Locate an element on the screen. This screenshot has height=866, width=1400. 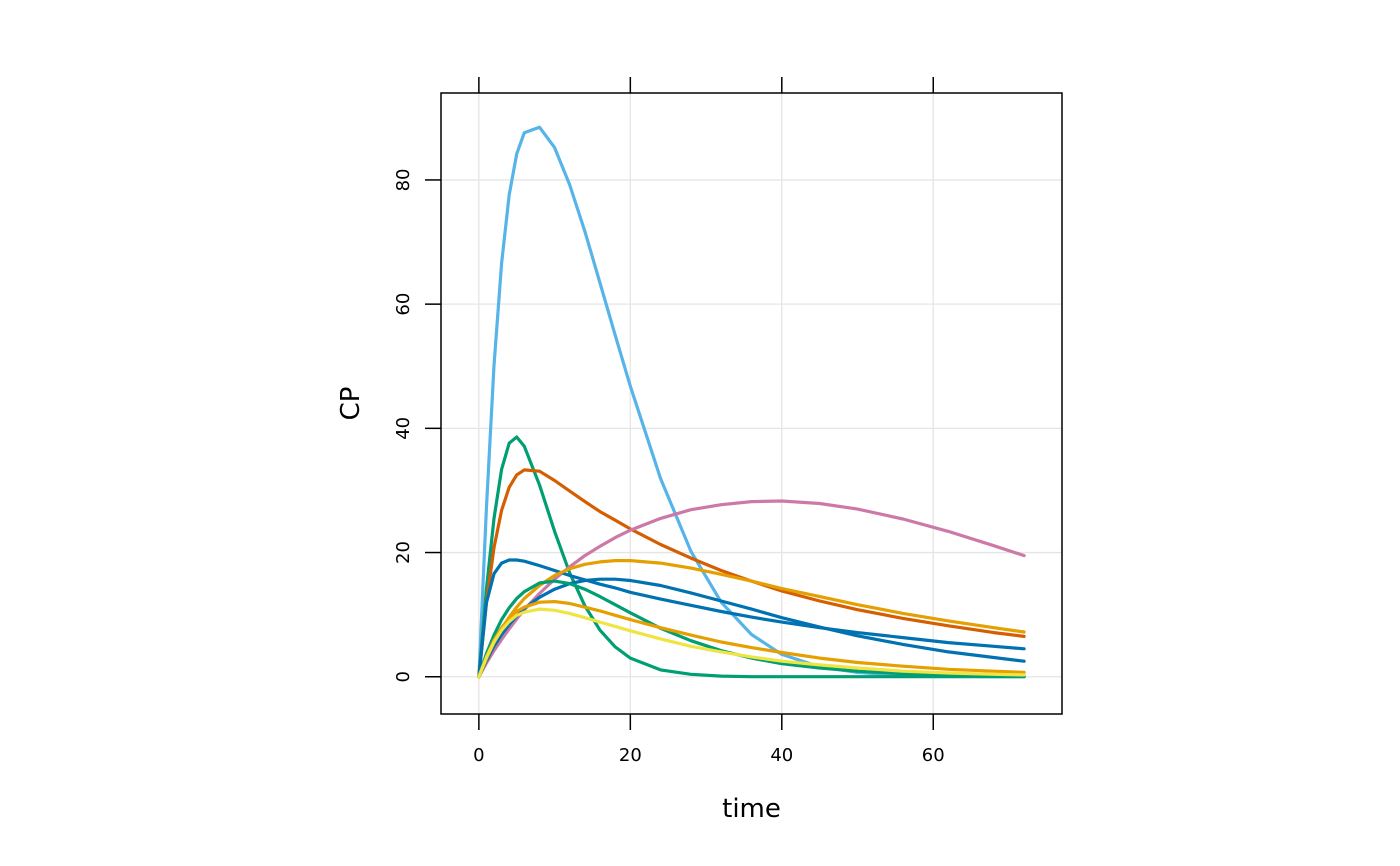
x-tick-label: 0 is located at coordinates (478, 755).